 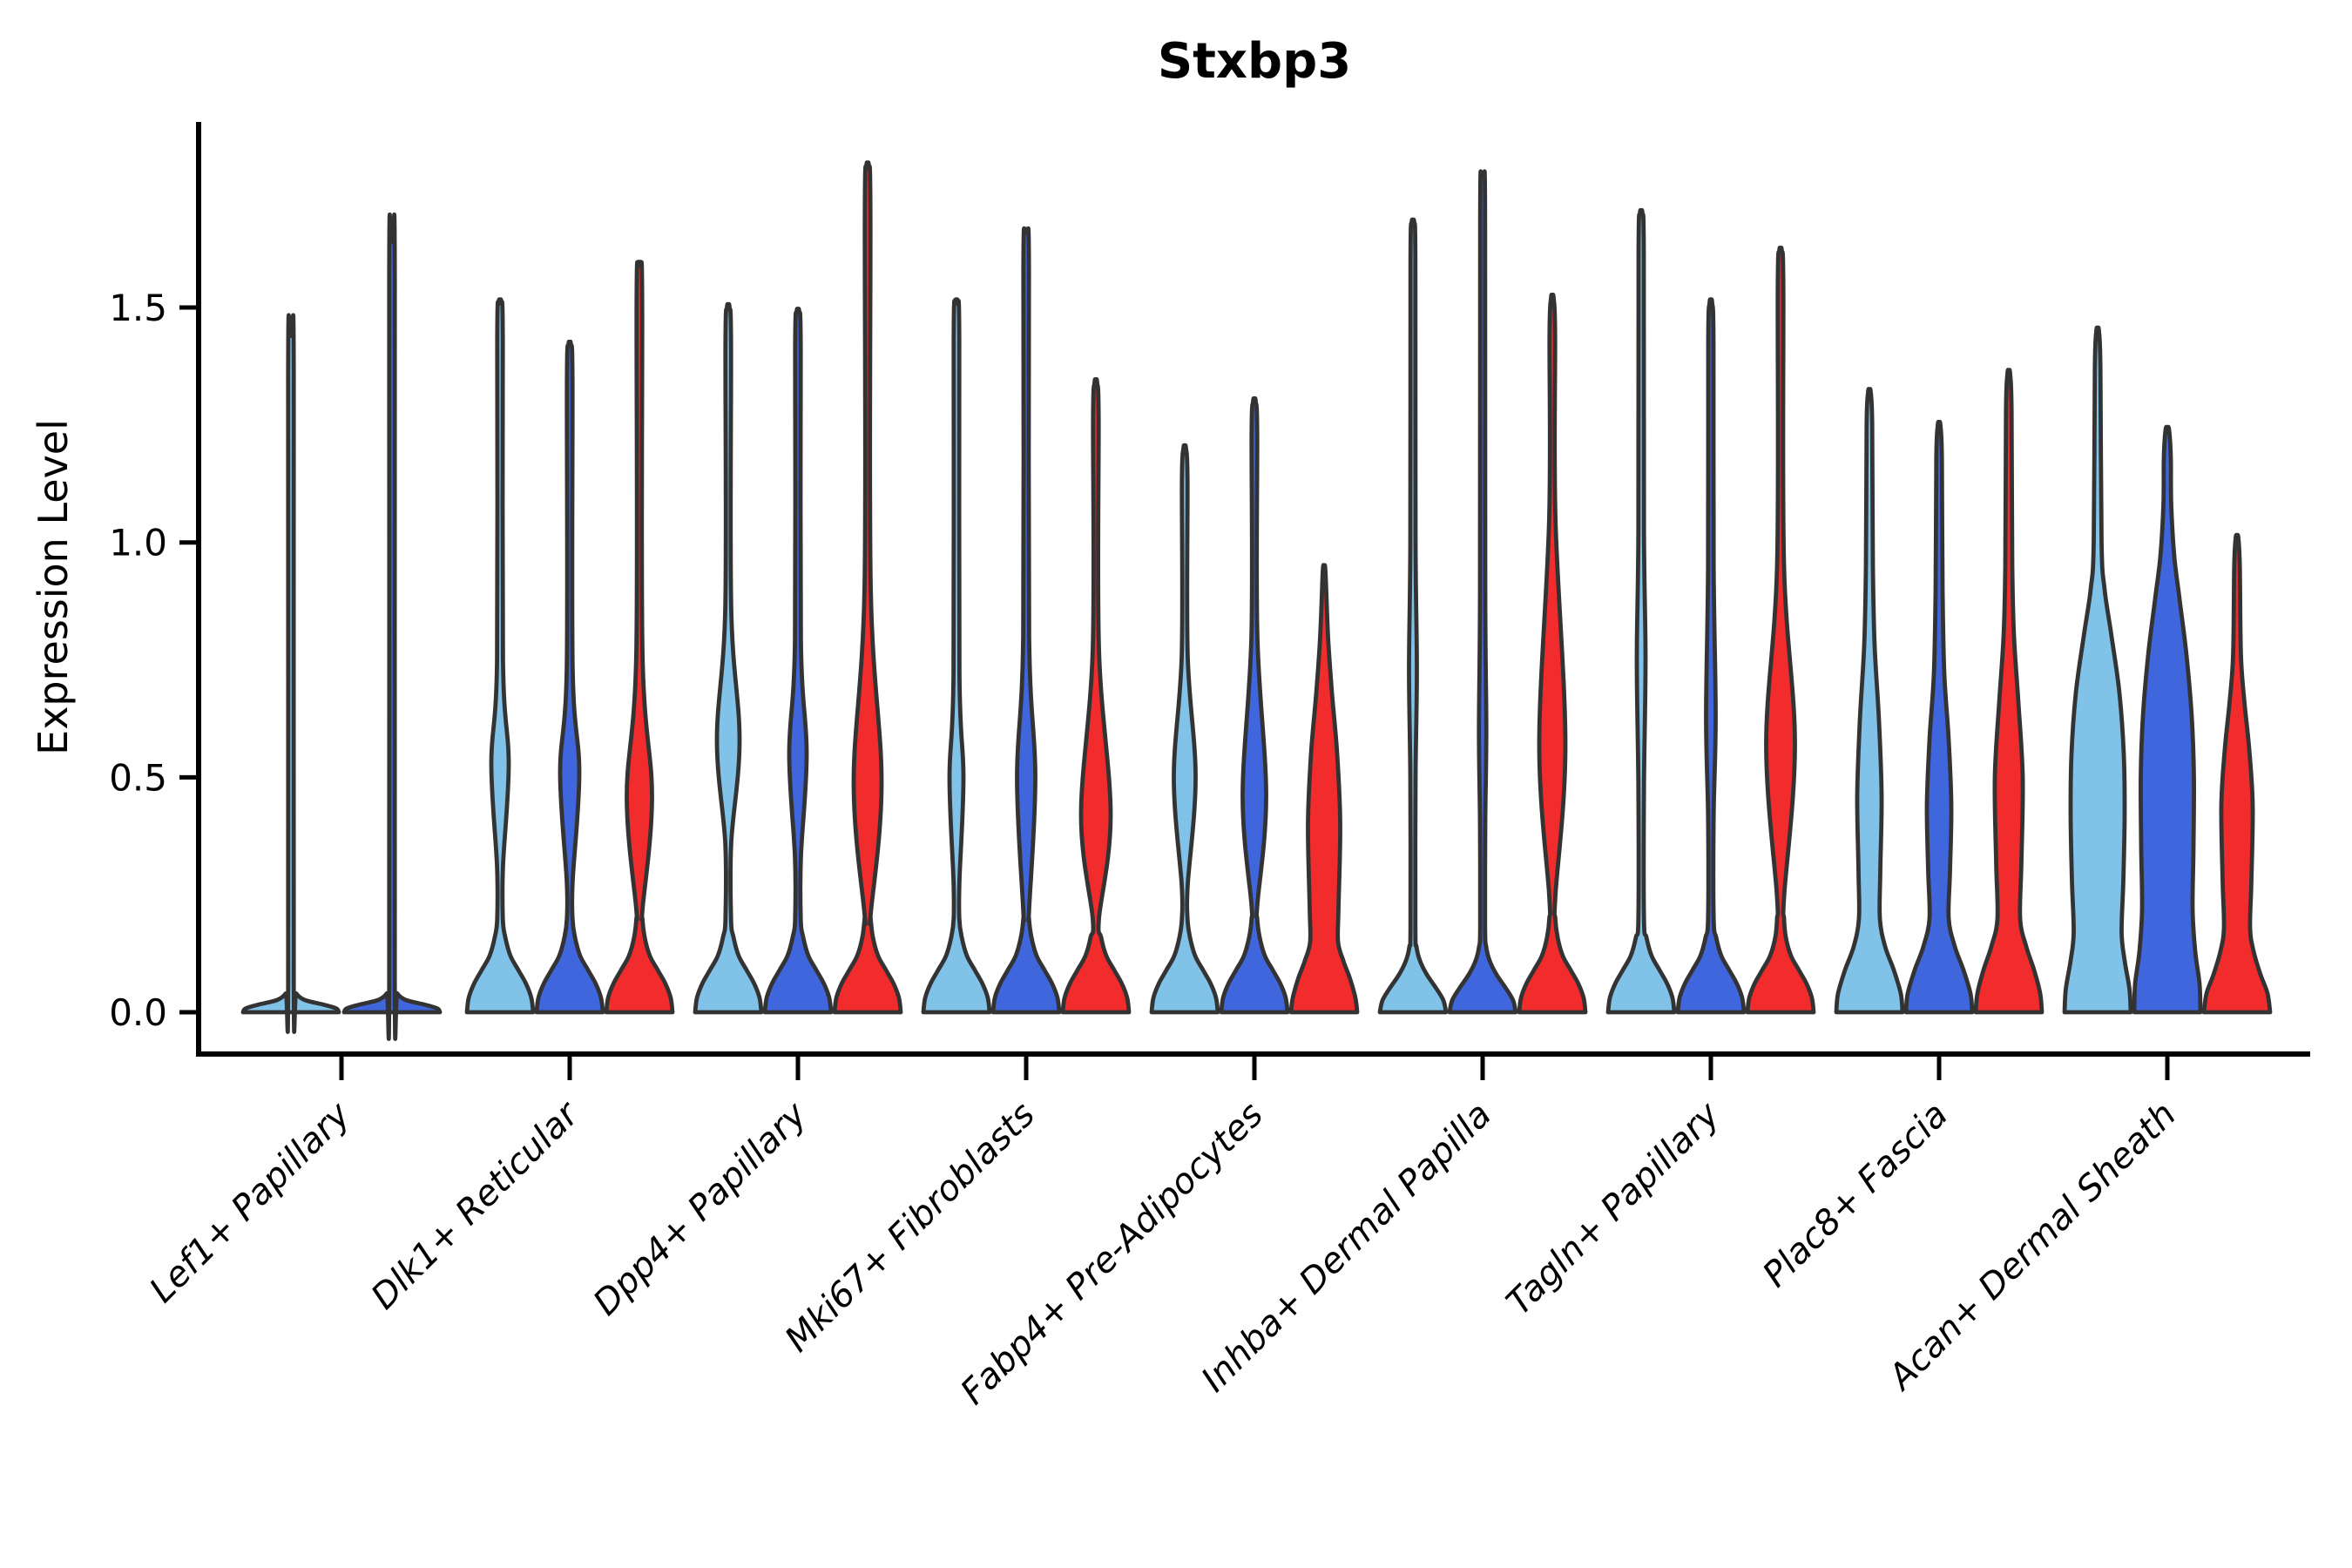 What do you see at coordinates (138, 543) in the screenshot?
I see `y-tick-label: 1.0` at bounding box center [138, 543].